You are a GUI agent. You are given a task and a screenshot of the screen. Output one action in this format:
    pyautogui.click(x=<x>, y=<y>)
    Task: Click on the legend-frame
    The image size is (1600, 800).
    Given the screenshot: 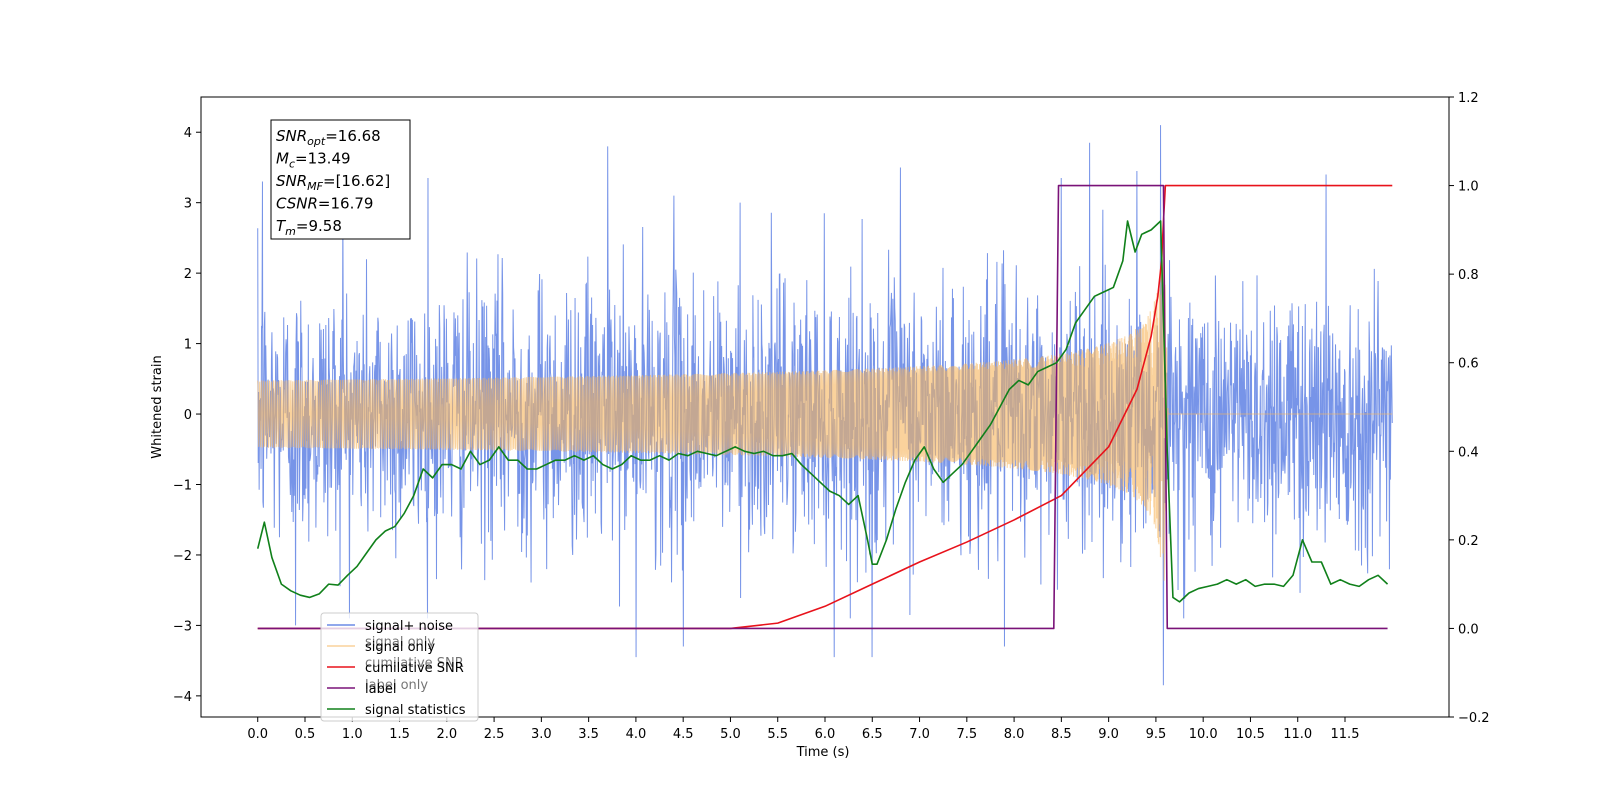 What is the action you would take?
    pyautogui.click(x=399, y=667)
    